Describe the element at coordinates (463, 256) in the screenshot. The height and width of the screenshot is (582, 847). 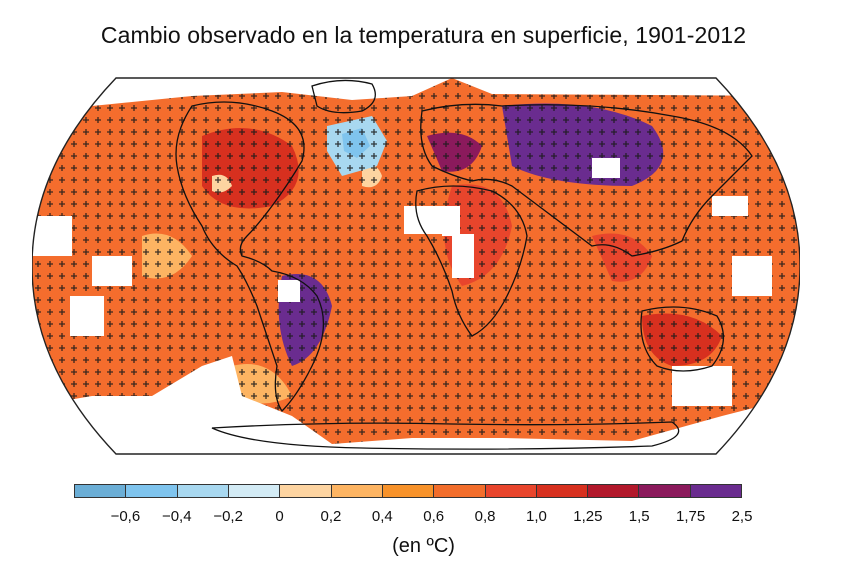
I see `africa-no-data` at that location.